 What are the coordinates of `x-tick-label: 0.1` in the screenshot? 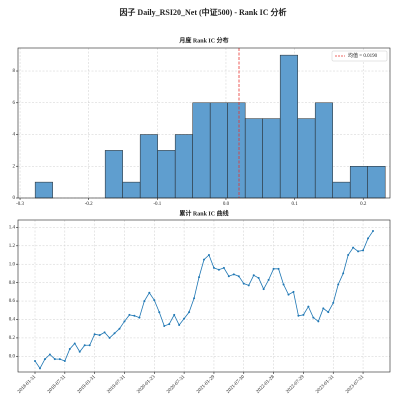 It's located at (294, 204).